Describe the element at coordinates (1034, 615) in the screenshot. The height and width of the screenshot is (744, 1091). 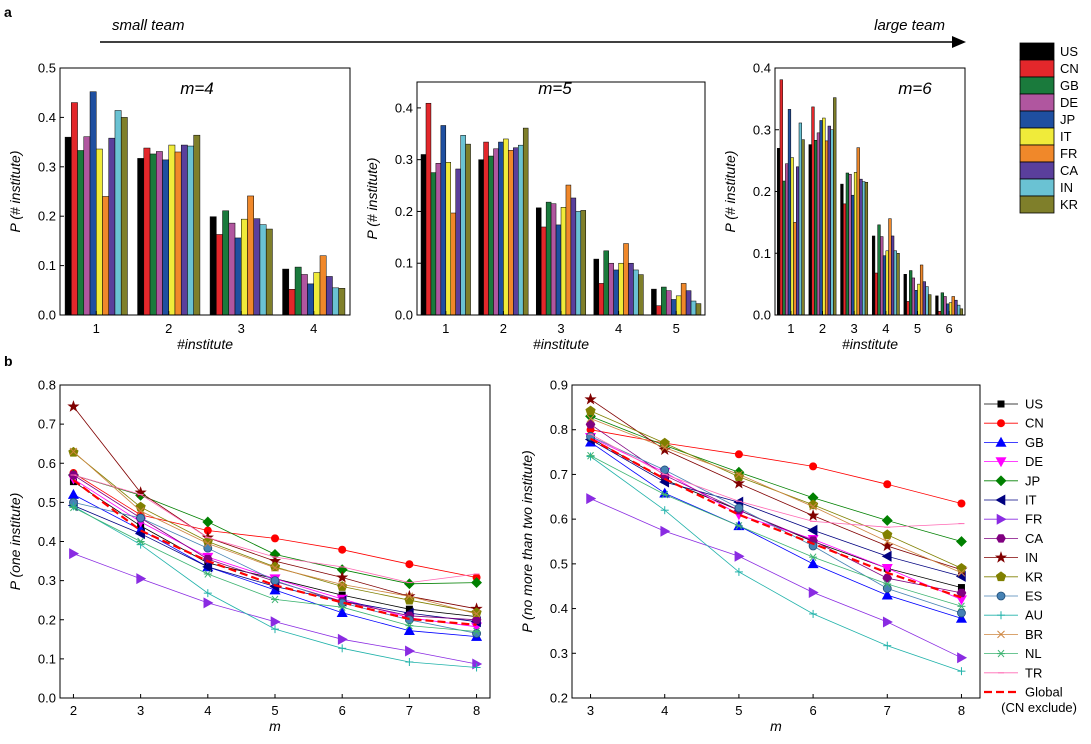
I see `legend-label-AU: AU` at that location.